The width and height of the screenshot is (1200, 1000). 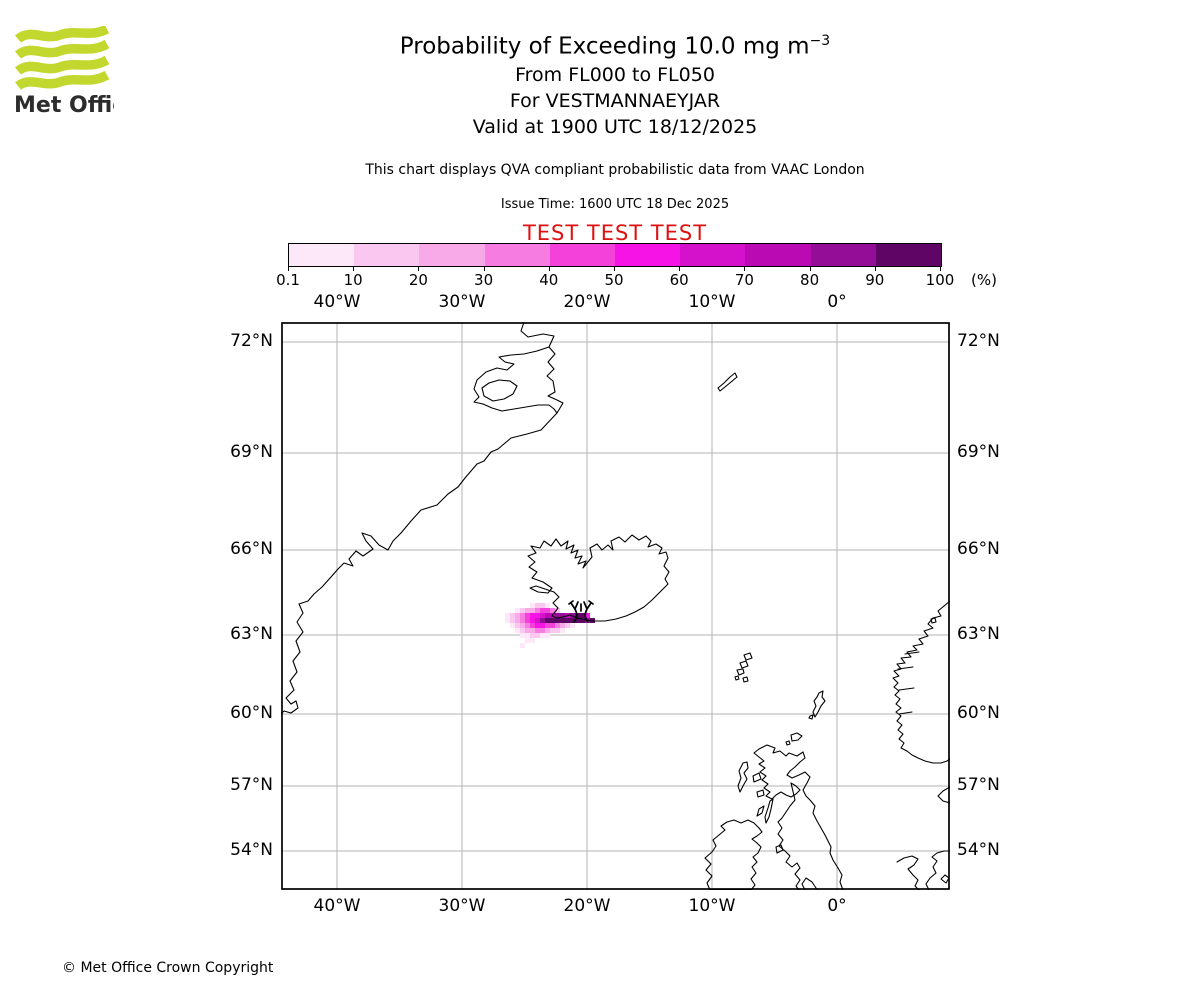 What do you see at coordinates (353, 280) in the screenshot?
I see `colorbar-tick-label: 10` at bounding box center [353, 280].